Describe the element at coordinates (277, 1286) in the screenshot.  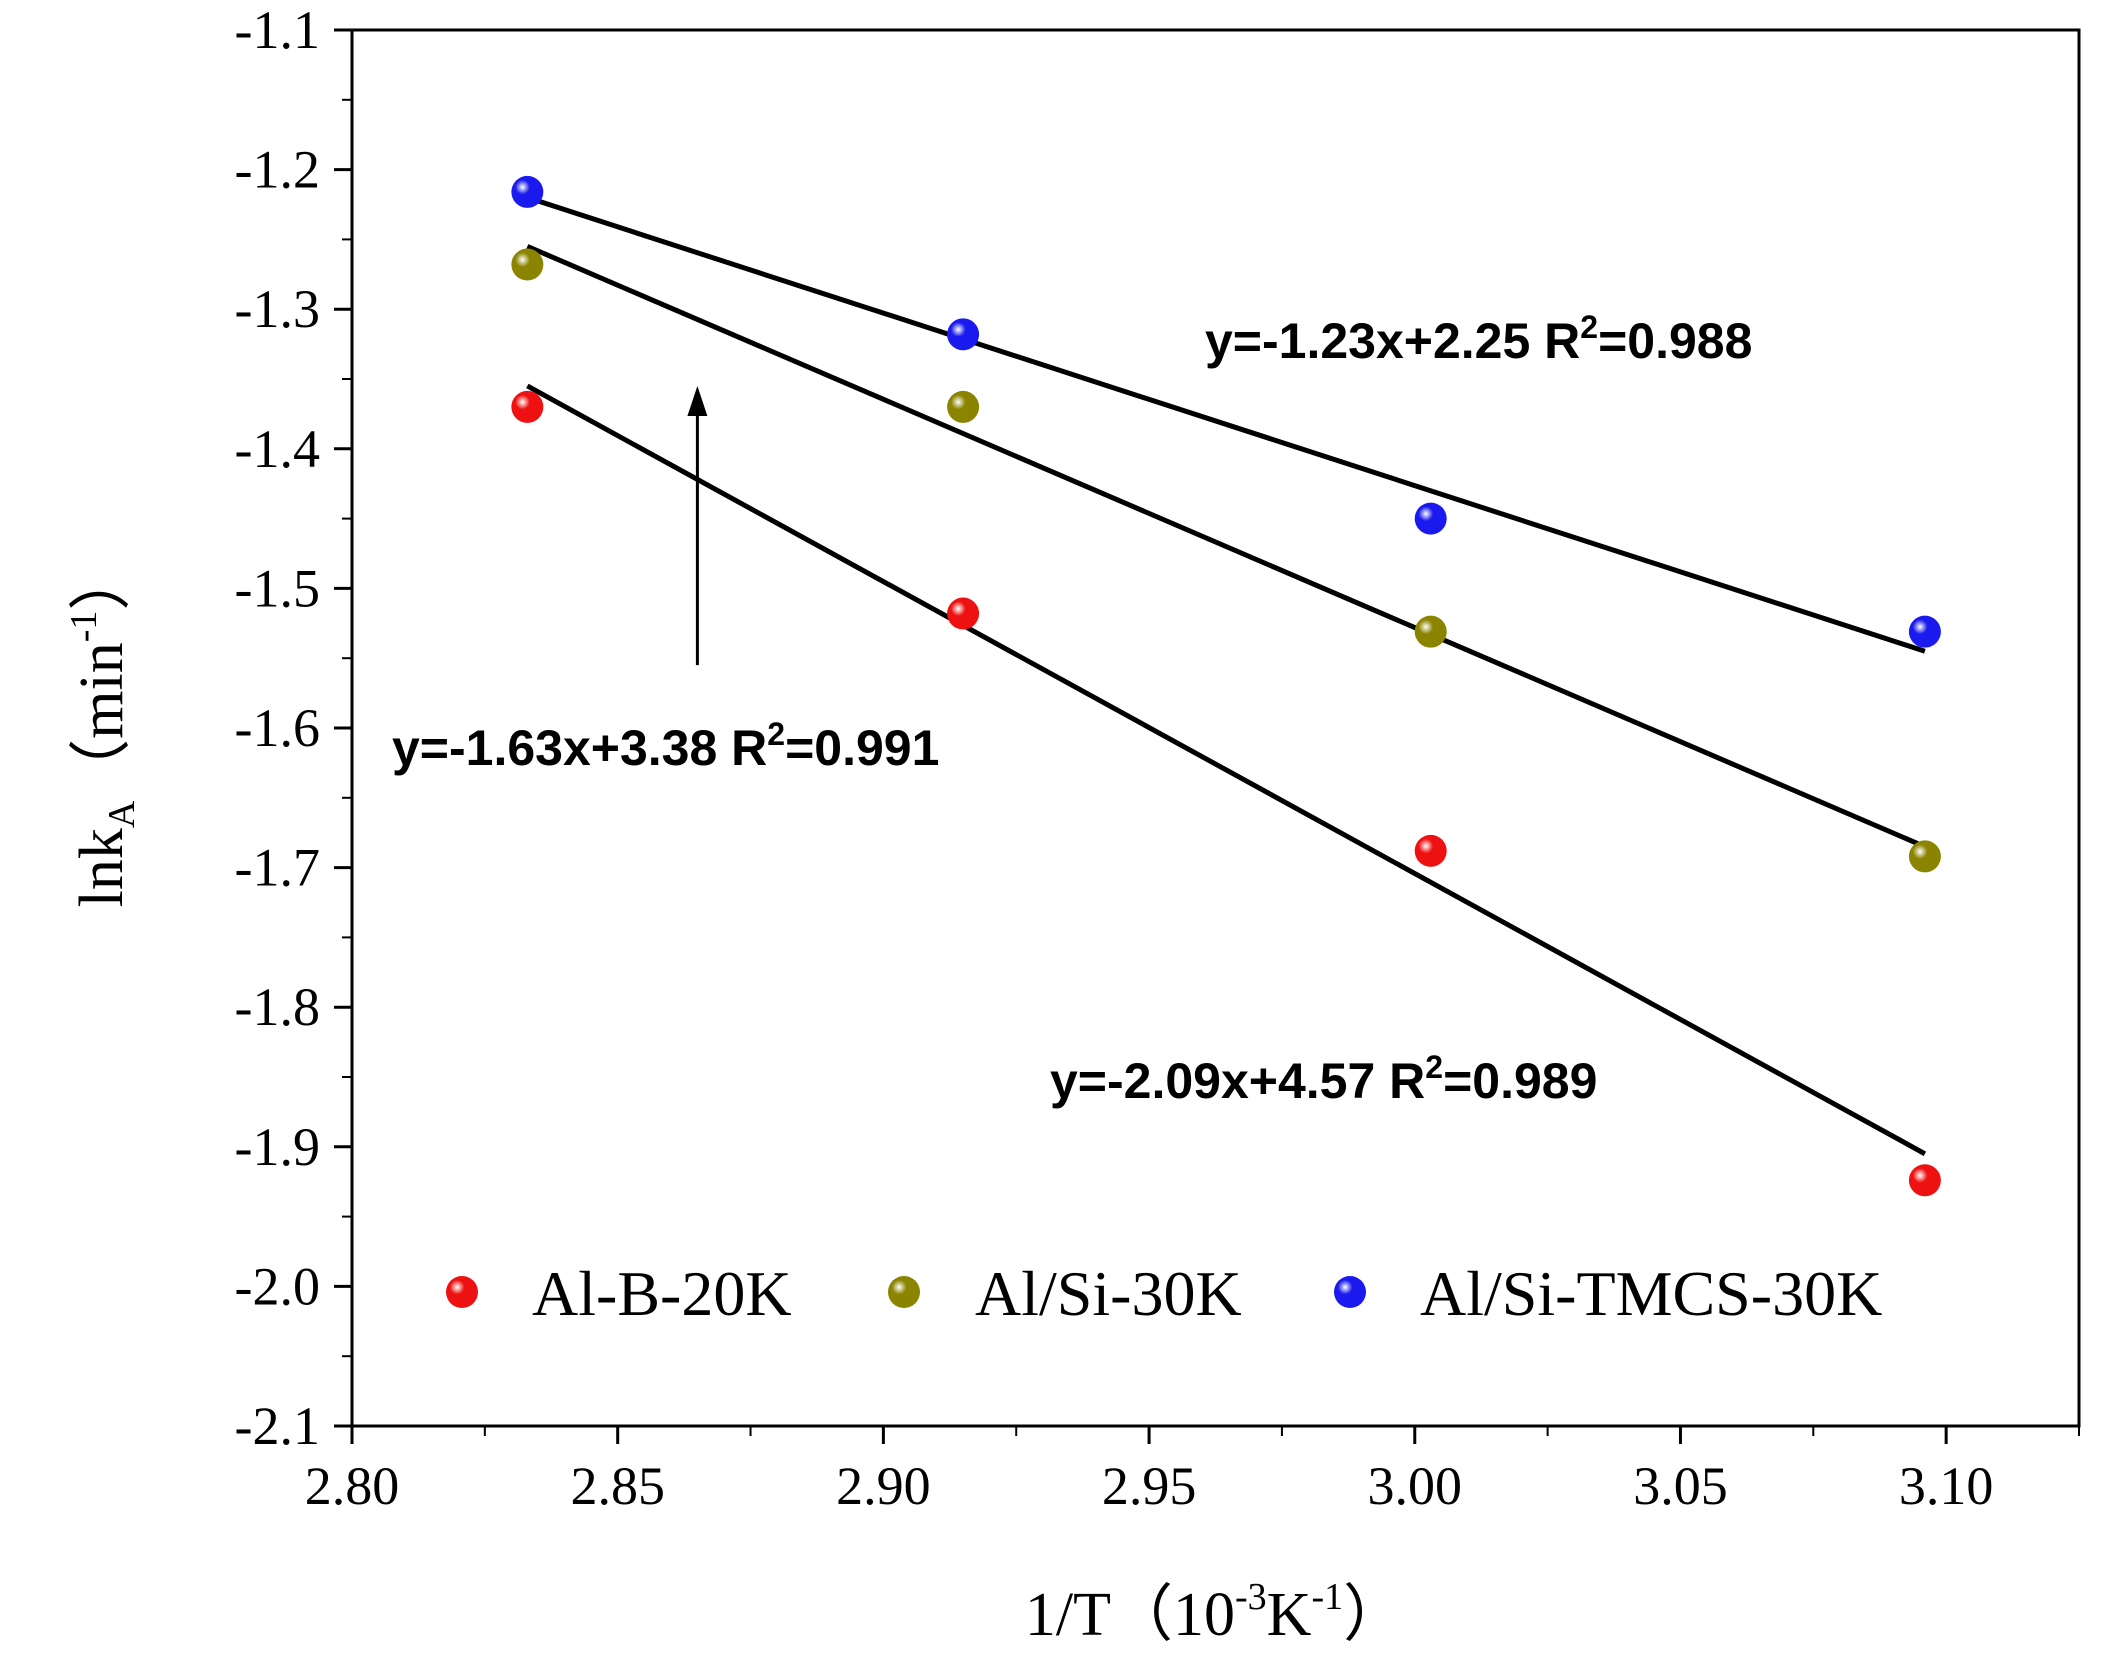
I see `y-tick-label--2.0: -2.0` at that location.